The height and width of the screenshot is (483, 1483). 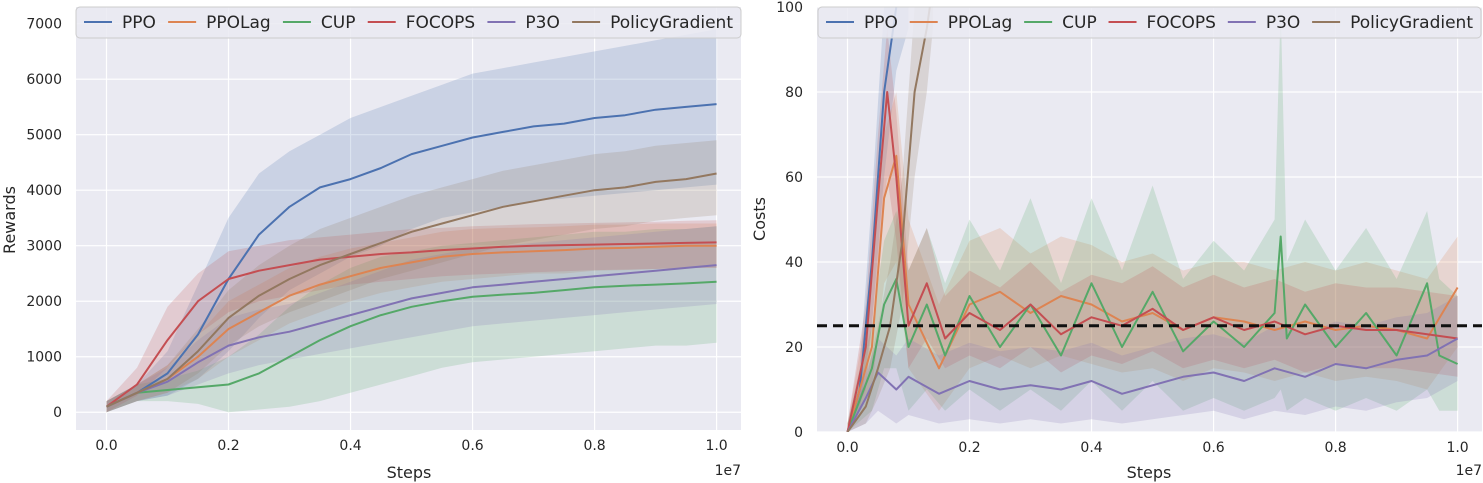 What do you see at coordinates (9, 220) in the screenshot?
I see `y-axis-label: Rewards` at bounding box center [9, 220].